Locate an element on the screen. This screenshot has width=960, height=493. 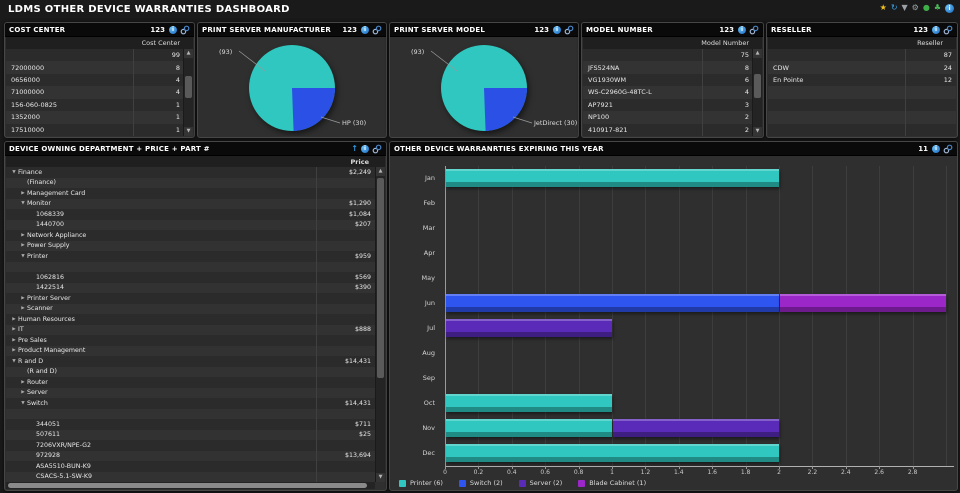
tree-row: ▼ Monitor $1,290 is located at coordinates (190, 203).